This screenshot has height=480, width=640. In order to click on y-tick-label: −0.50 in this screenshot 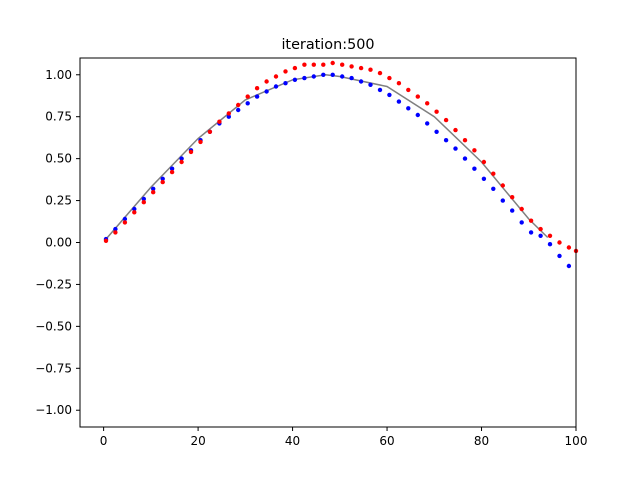, I will do `click(53, 326)`.